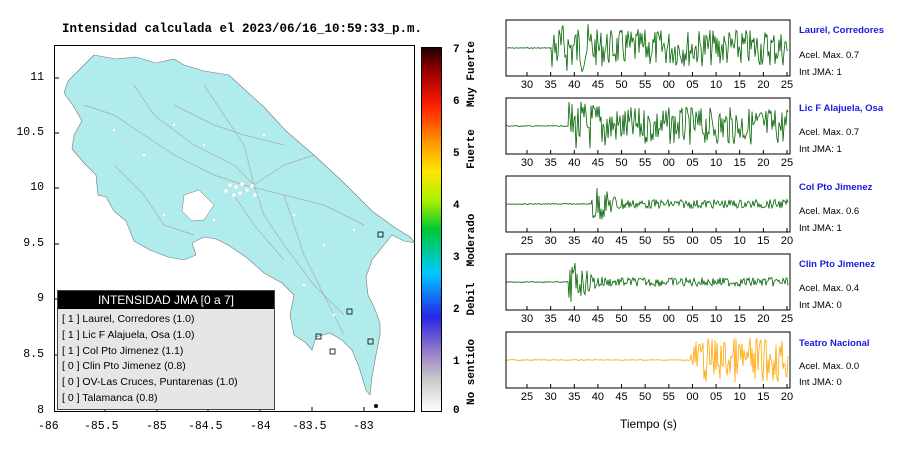  Describe the element at coordinates (37, 187) in the screenshot. I see `y-tick-label: 10` at that location.